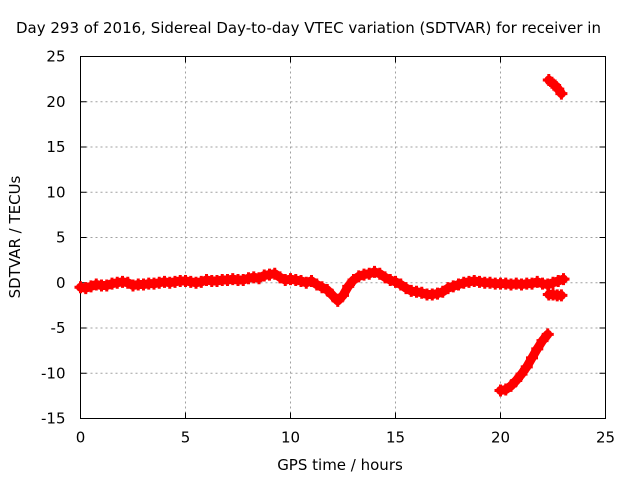 This screenshot has width=640, height=480. What do you see at coordinates (290, 438) in the screenshot?
I see `x-tick-label: 10` at bounding box center [290, 438].